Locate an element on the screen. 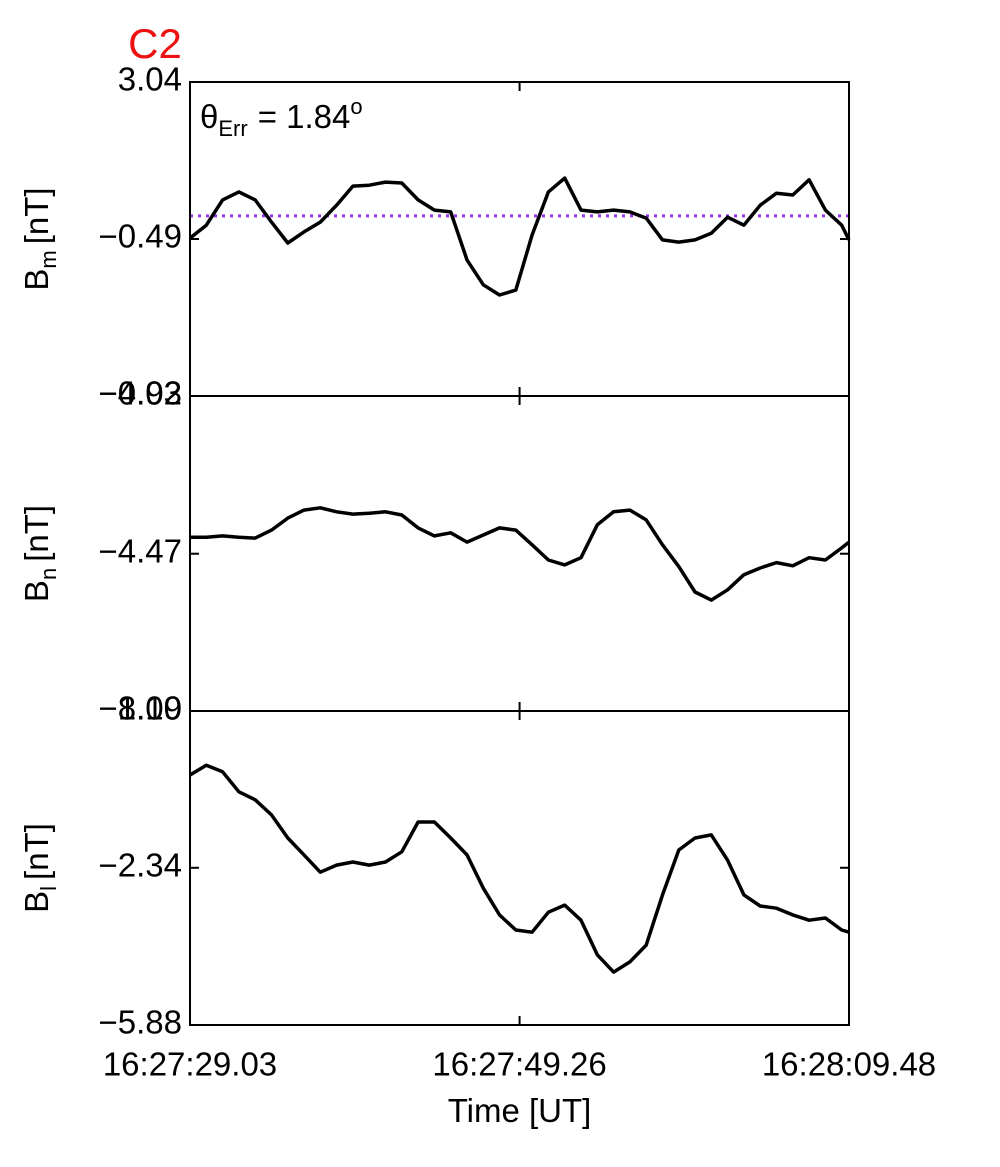  annotation-text: = 1.84 is located at coordinates (304, 116).